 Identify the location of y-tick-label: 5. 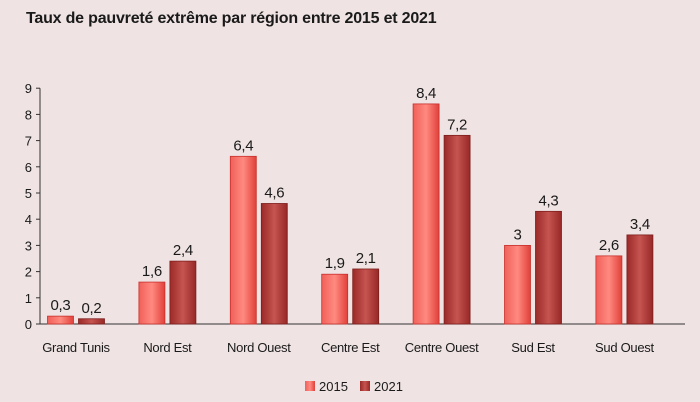
(28, 193).